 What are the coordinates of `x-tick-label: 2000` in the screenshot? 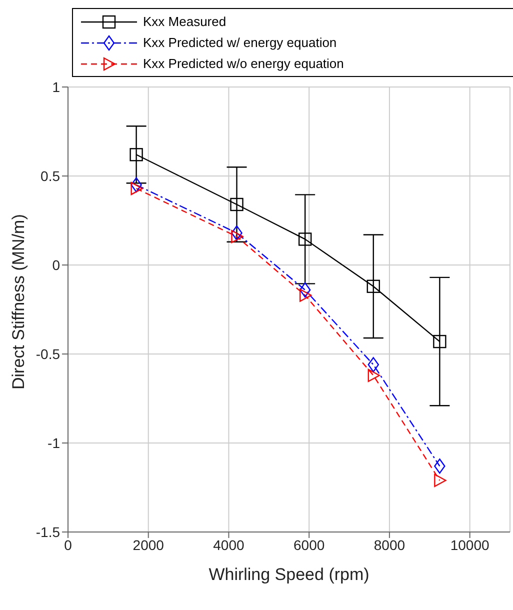 It's located at (148, 544).